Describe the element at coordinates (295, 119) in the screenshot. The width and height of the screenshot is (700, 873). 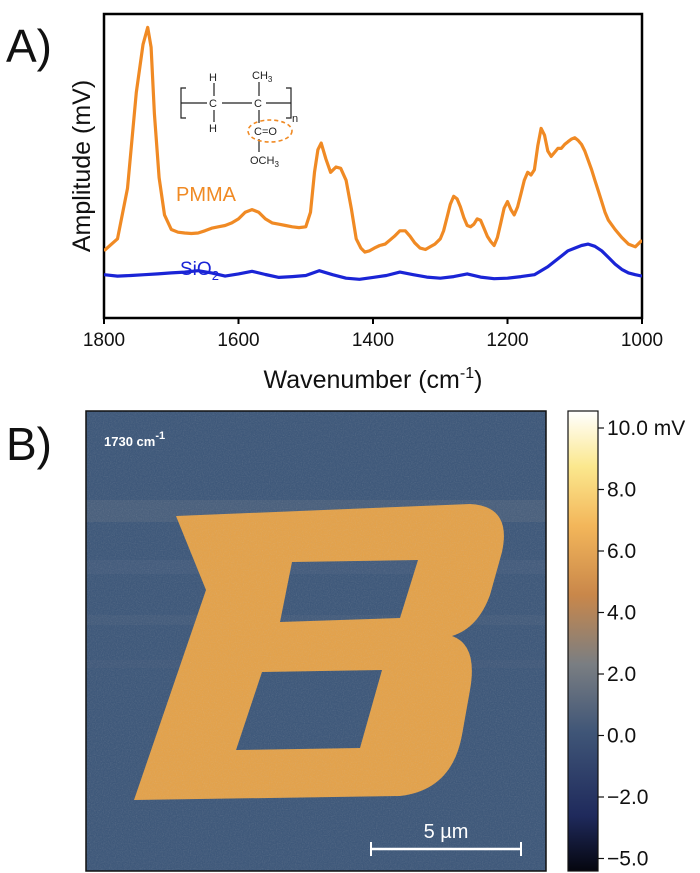
I see `svg-text: n` at that location.